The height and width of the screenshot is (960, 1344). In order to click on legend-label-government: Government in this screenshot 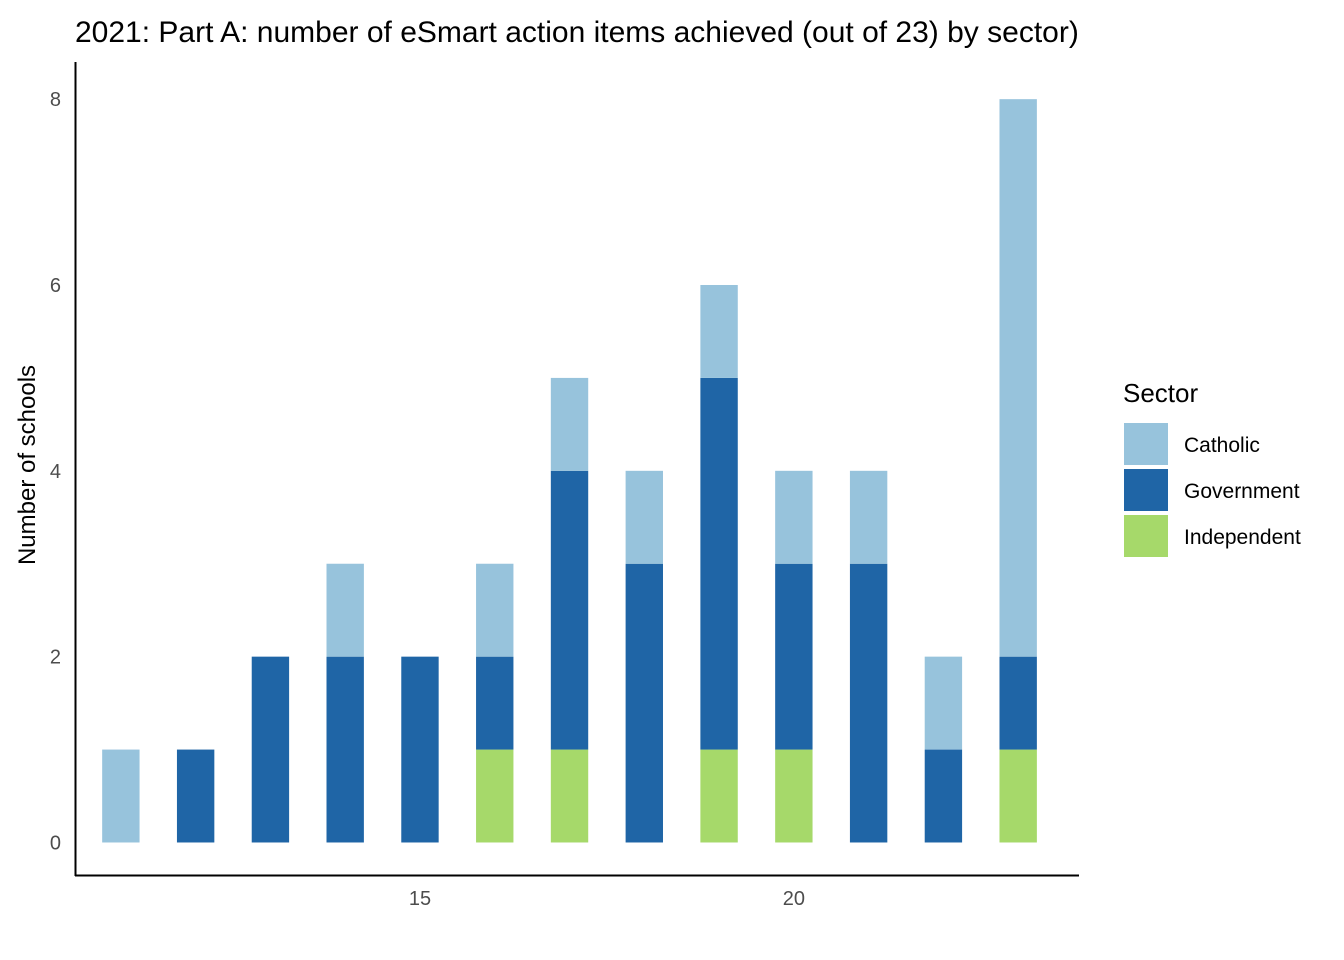, I will do `click(1242, 491)`.